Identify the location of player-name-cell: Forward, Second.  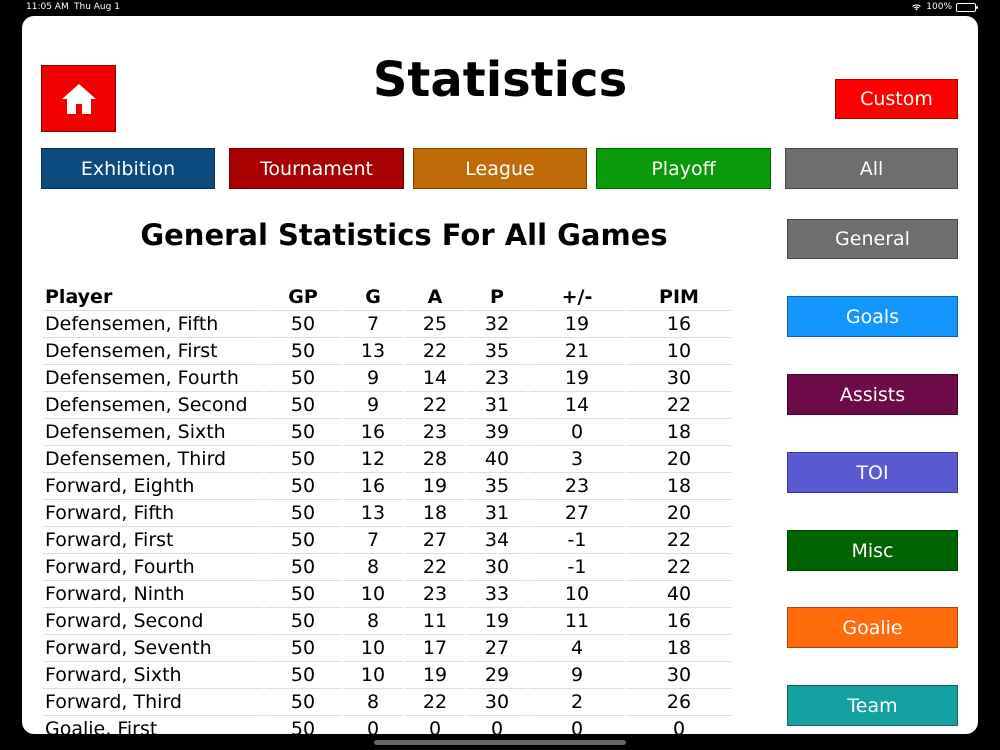
(153, 621).